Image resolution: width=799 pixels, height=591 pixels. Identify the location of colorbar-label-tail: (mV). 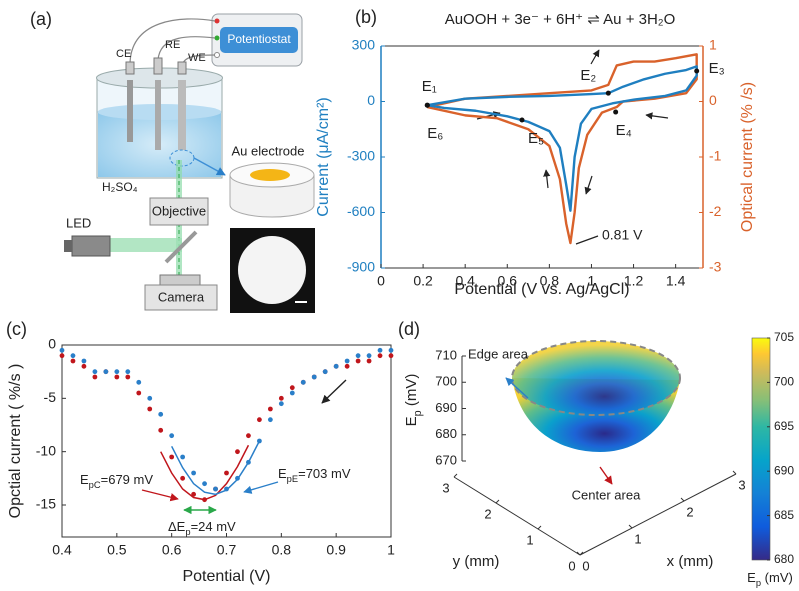
(777, 577).